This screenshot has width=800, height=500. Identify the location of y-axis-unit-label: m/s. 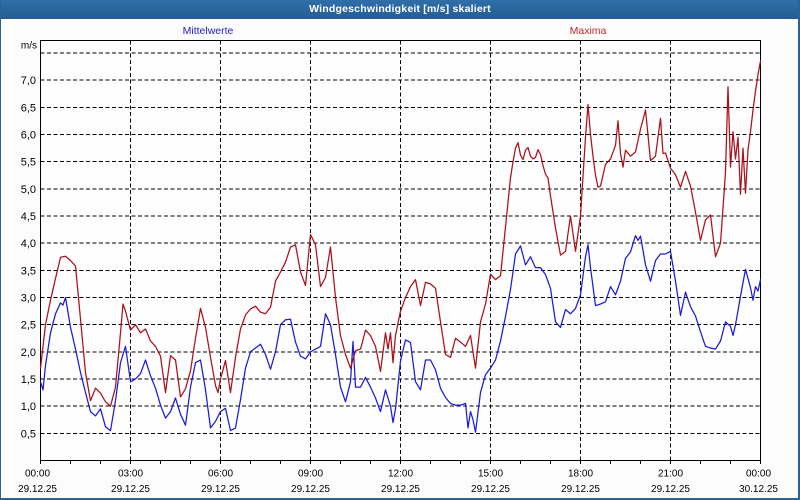
(29, 46).